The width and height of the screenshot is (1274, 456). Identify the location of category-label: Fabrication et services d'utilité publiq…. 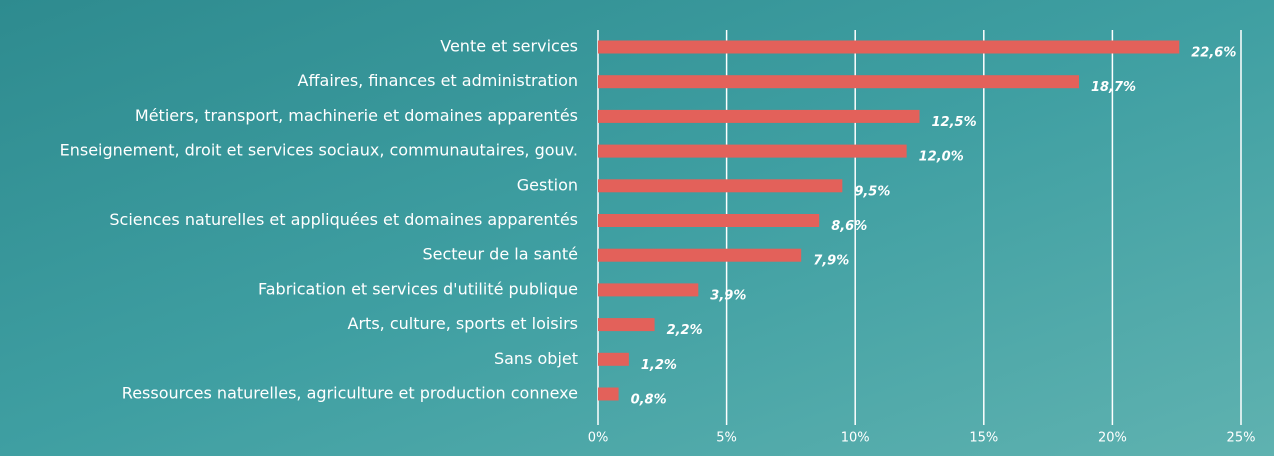
(418, 288).